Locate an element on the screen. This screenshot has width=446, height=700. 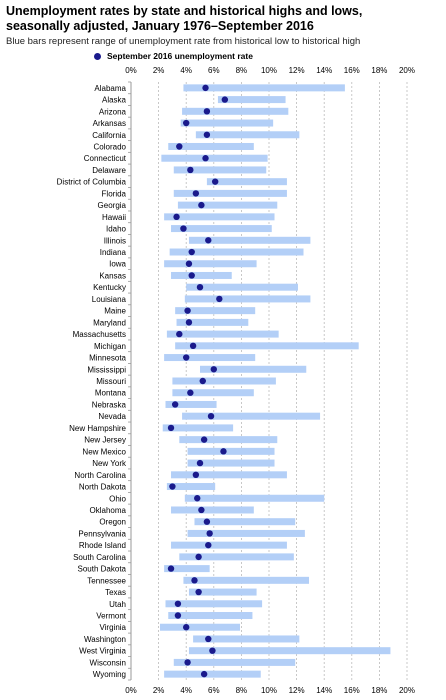
x-tick-label-bottom: 0% is located at coordinates (131, 690).